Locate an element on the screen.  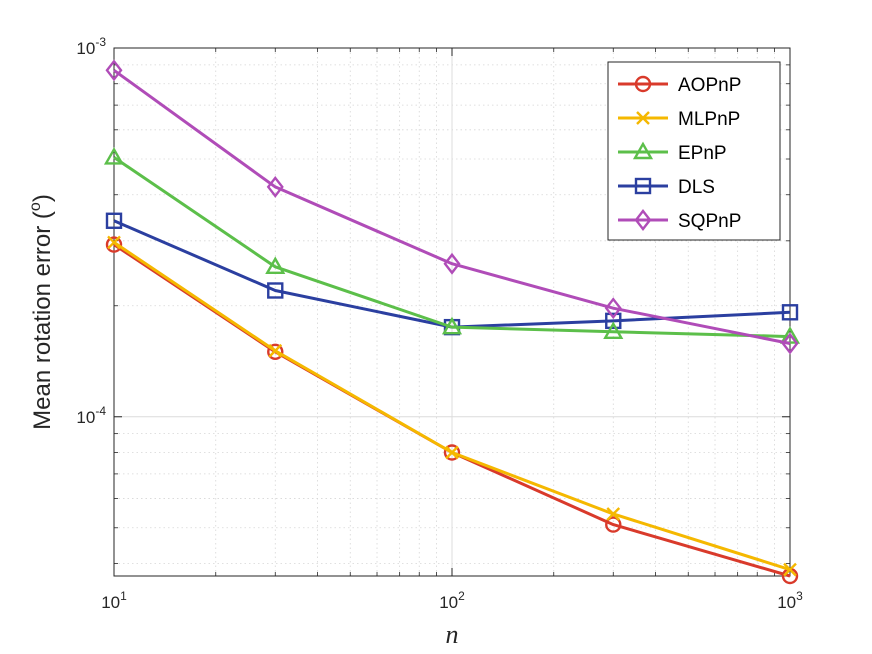
legend-item-aopnp: AOPnP is located at coordinates (679, 85).